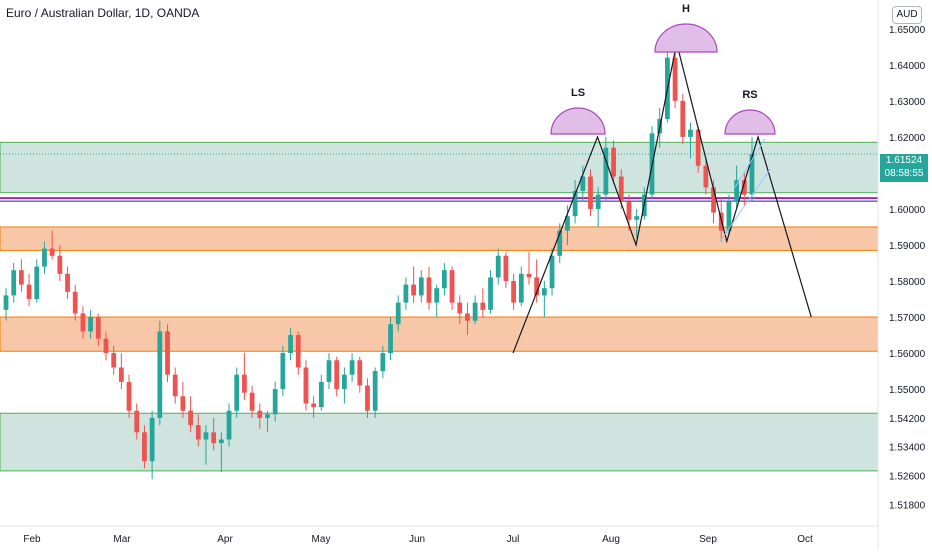 Image resolution: width=932 pixels, height=555 pixels. What do you see at coordinates (103, 13) in the screenshot?
I see `symbol-title: Euro / Australian Dollar, 1D, OANDA` at bounding box center [103, 13].